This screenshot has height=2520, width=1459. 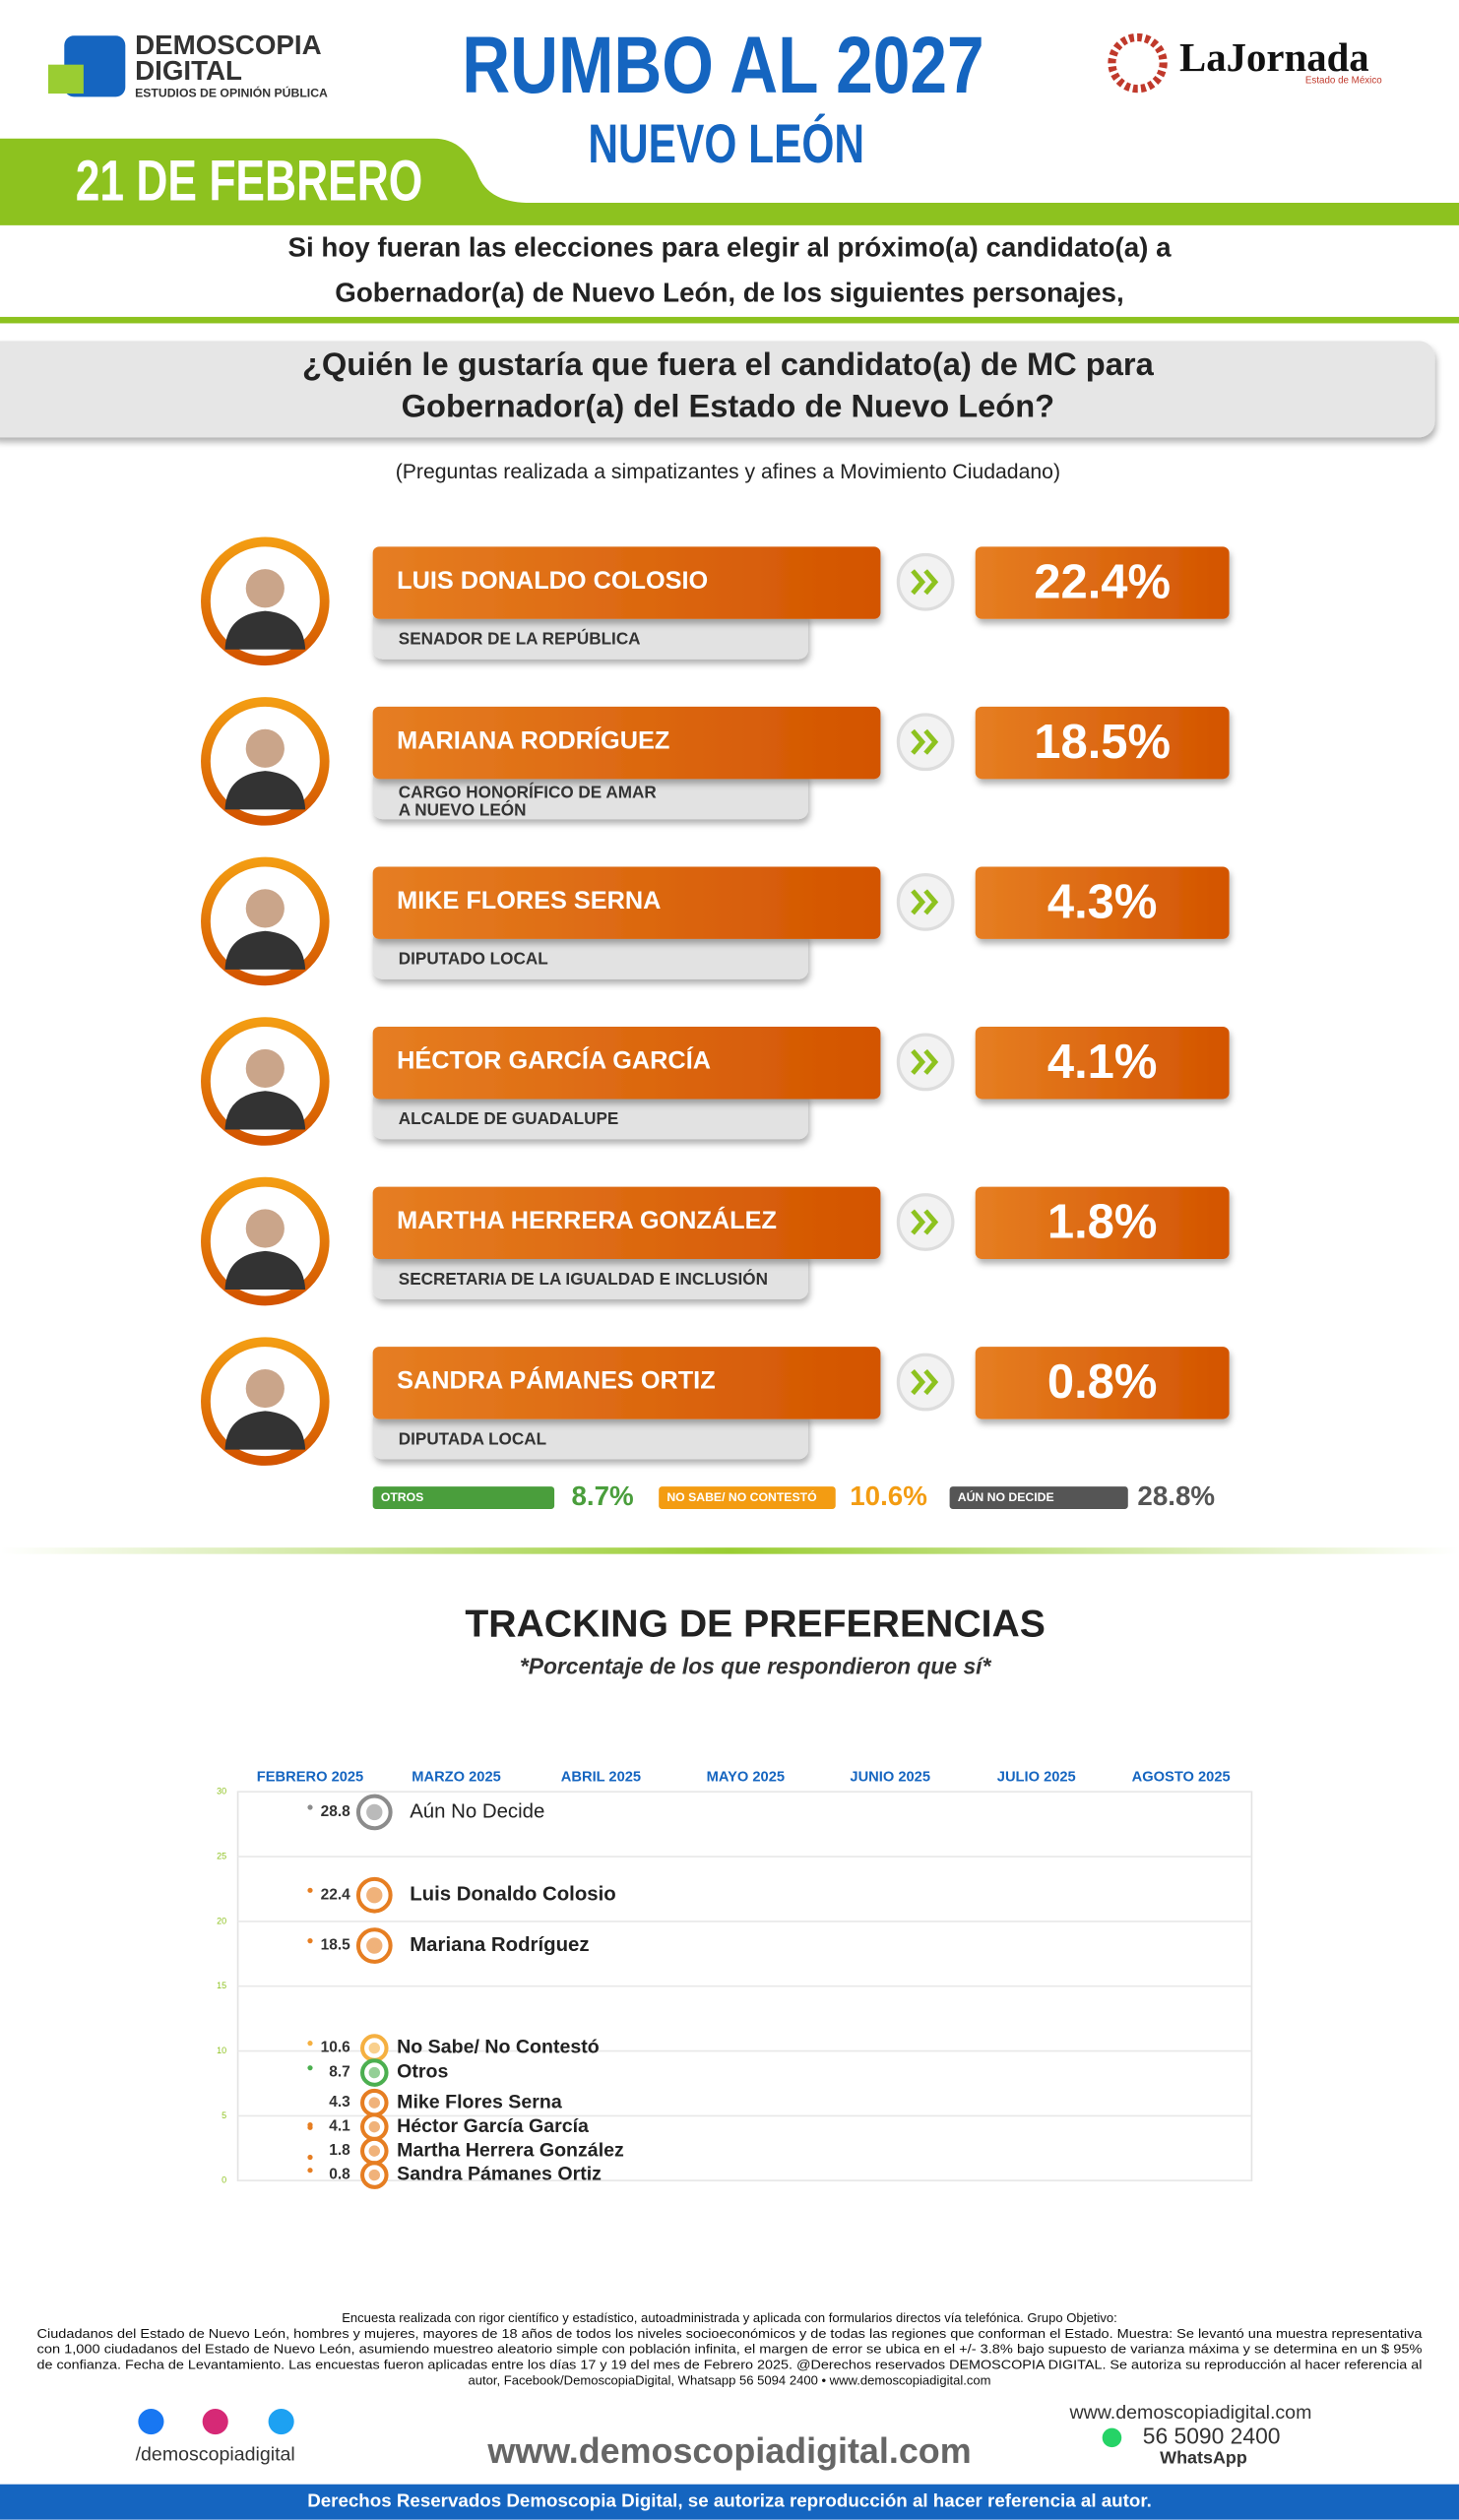 I want to click on candidate-result: 0.8%, so click(x=1102, y=1382).